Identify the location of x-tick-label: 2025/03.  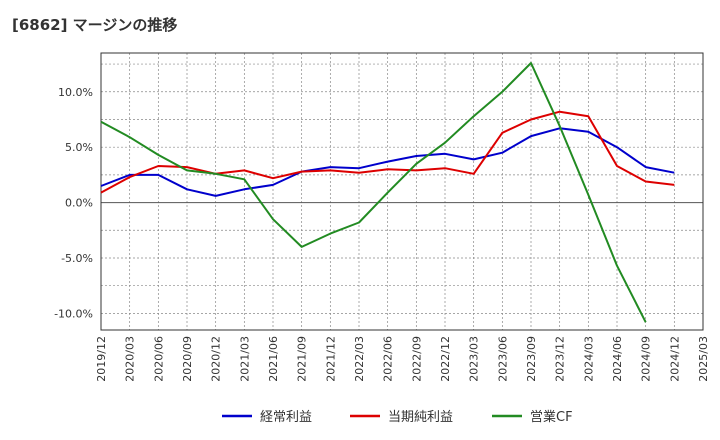
(703, 359).